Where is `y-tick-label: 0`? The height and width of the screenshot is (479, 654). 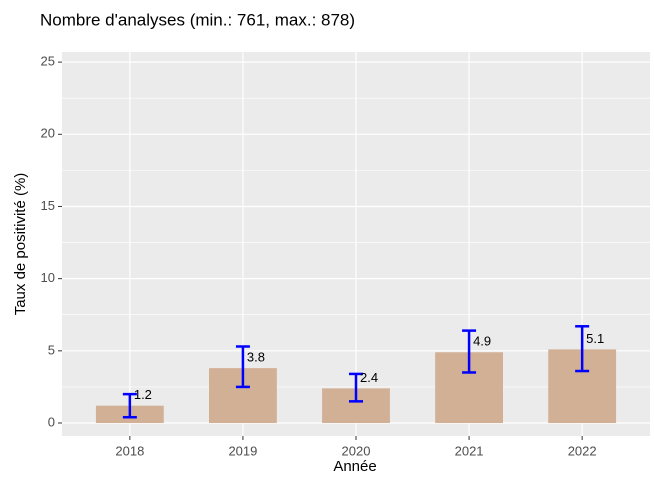
y-tick-label: 0 is located at coordinates (51, 421).